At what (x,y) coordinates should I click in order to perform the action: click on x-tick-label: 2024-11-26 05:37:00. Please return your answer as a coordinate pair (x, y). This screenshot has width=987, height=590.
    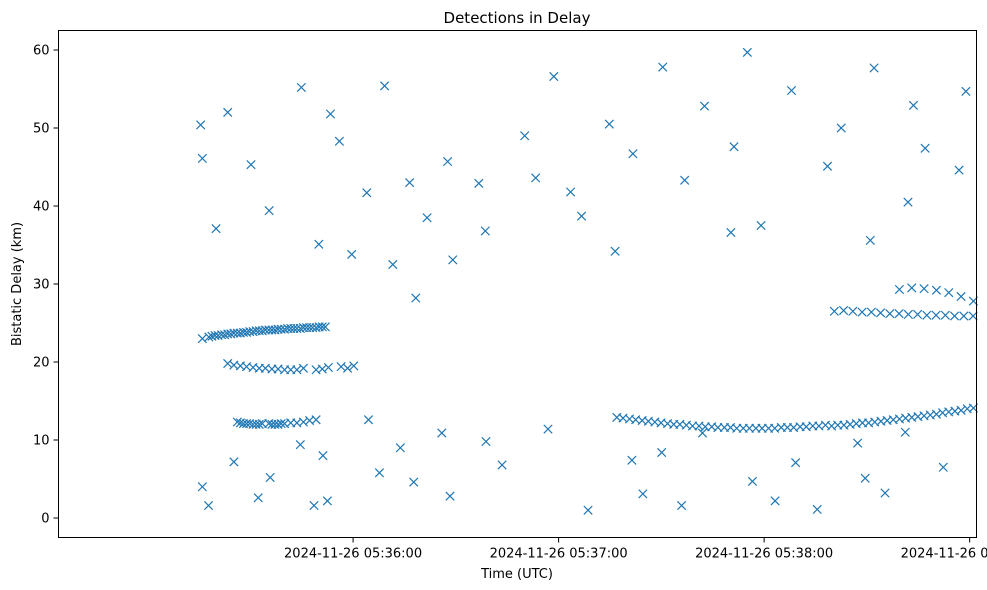
    Looking at the image, I should click on (559, 554).